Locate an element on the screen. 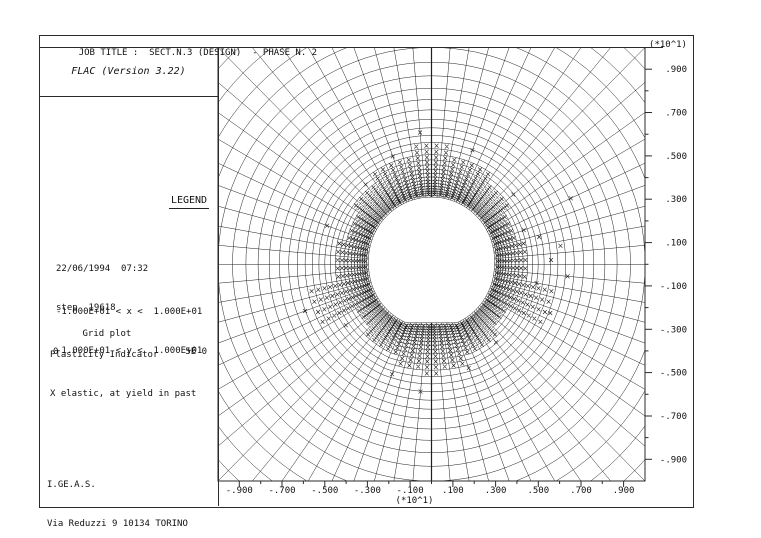 Image resolution: width=761 pixels, height=538 pixels. x-range: -1.000E+01 < x < 1.000E+01 is located at coordinates (129, 312).